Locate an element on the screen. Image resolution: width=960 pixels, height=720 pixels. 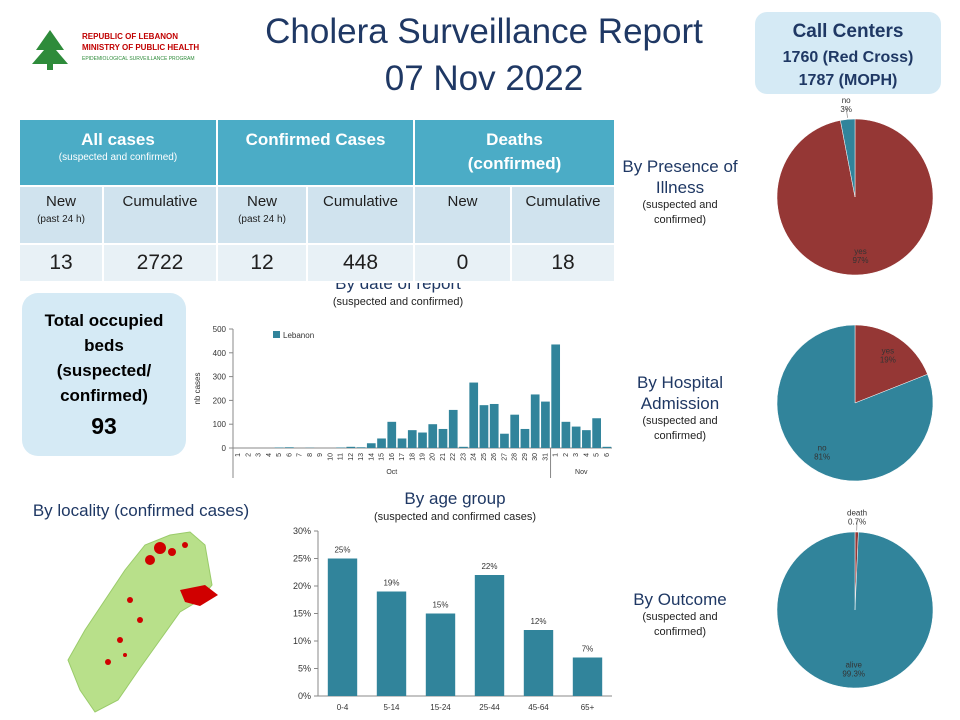
legend-swatch is located at coordinates (276, 334).